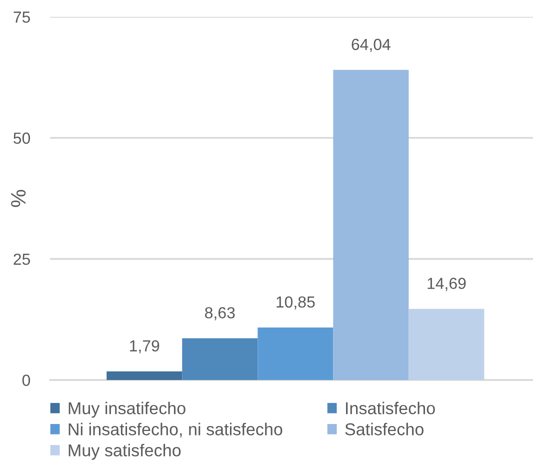 This screenshot has width=533, height=468. What do you see at coordinates (220, 313) in the screenshot?
I see `data-label: 8,63` at bounding box center [220, 313].